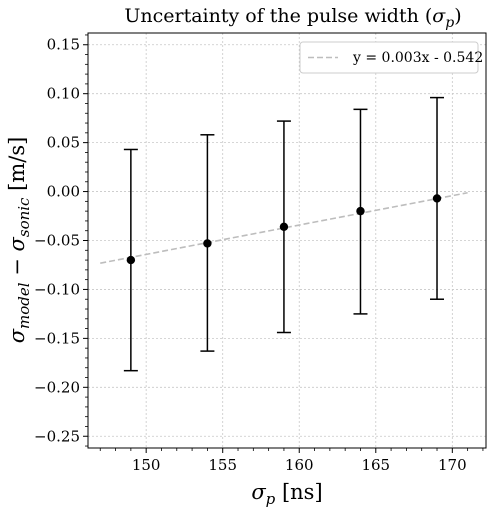 The width and height of the screenshot is (500, 510). What do you see at coordinates (258, 492) in the screenshot?
I see `x-axis-symbol: σ` at bounding box center [258, 492].